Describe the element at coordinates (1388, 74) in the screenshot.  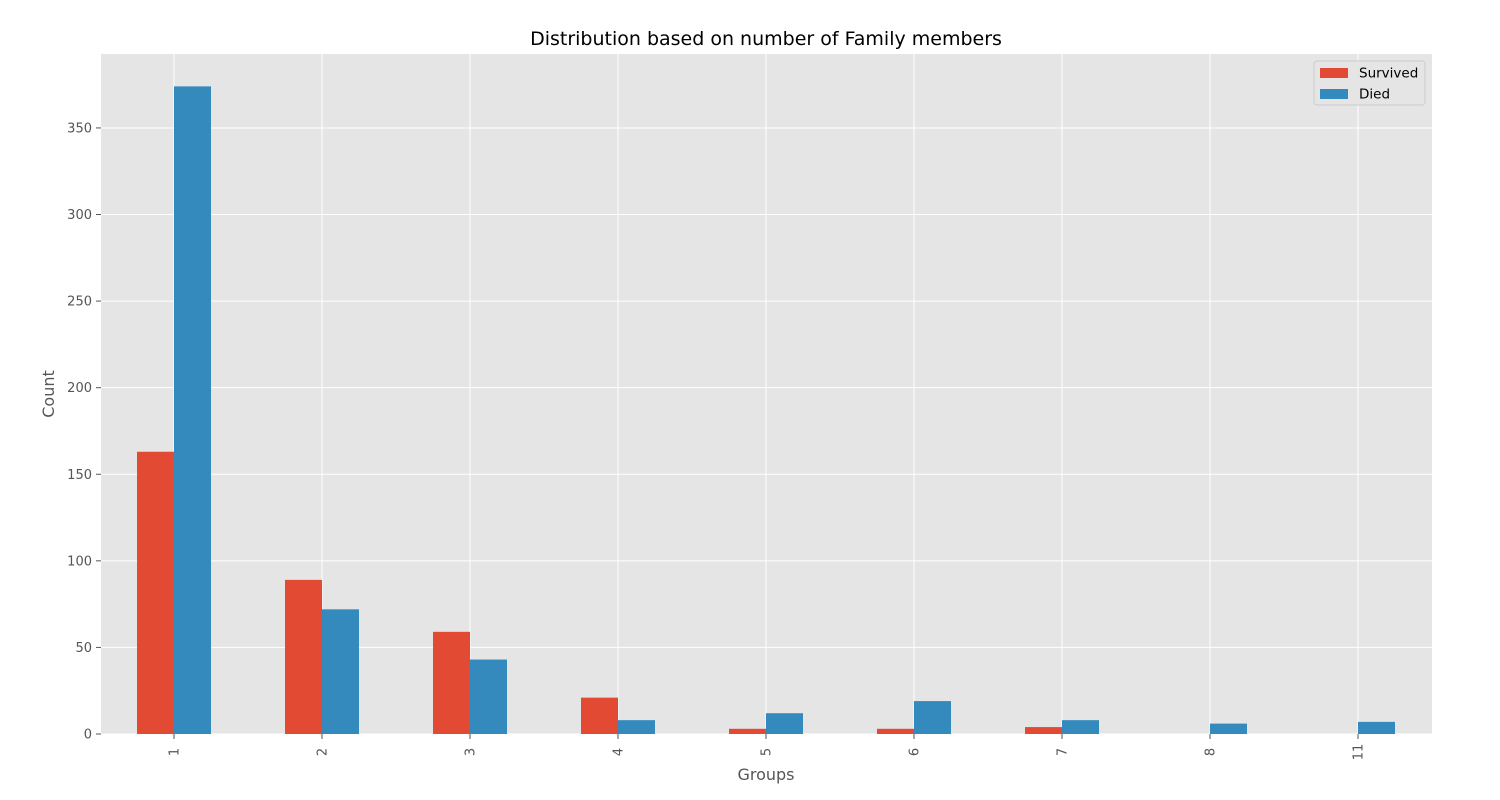
I see `legend-label-survived: Survived` at that location.